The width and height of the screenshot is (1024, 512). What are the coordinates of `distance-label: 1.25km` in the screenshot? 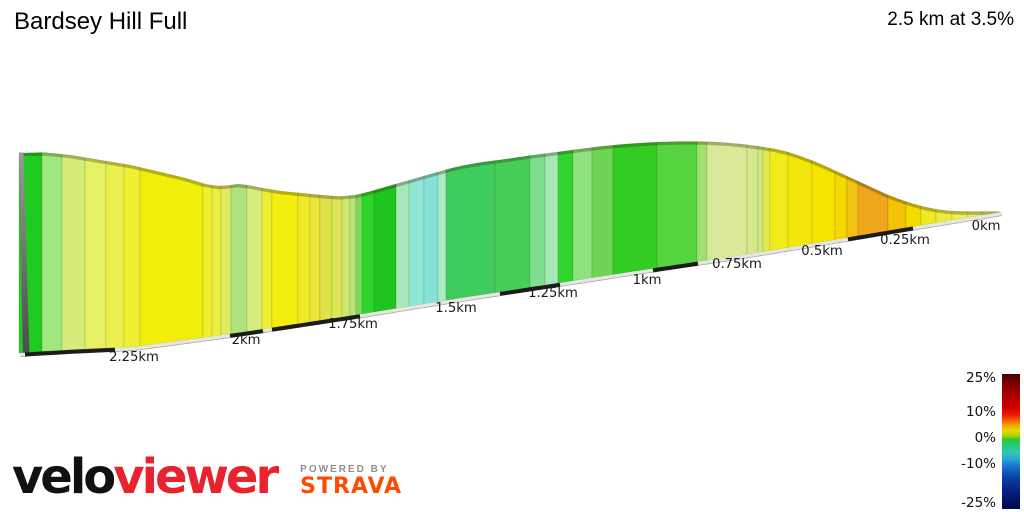 It's located at (553, 293).